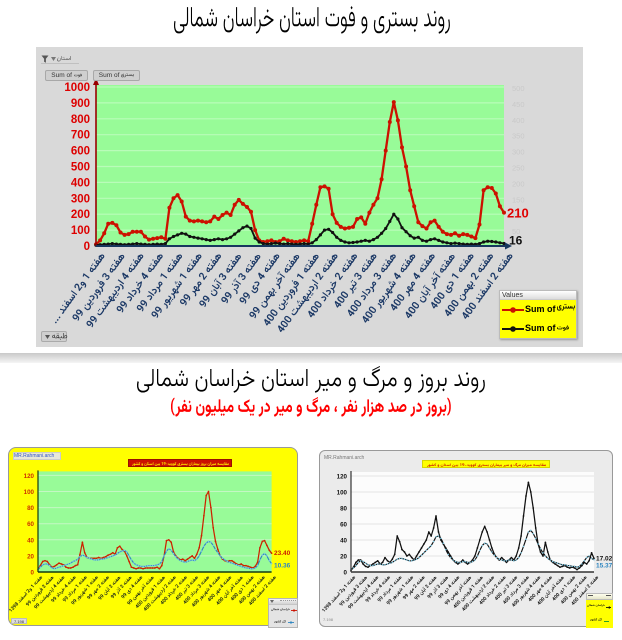 Image resolution: width=622 pixels, height=640 pixels. I want to click on svg-text: 350, so click(518, 136).